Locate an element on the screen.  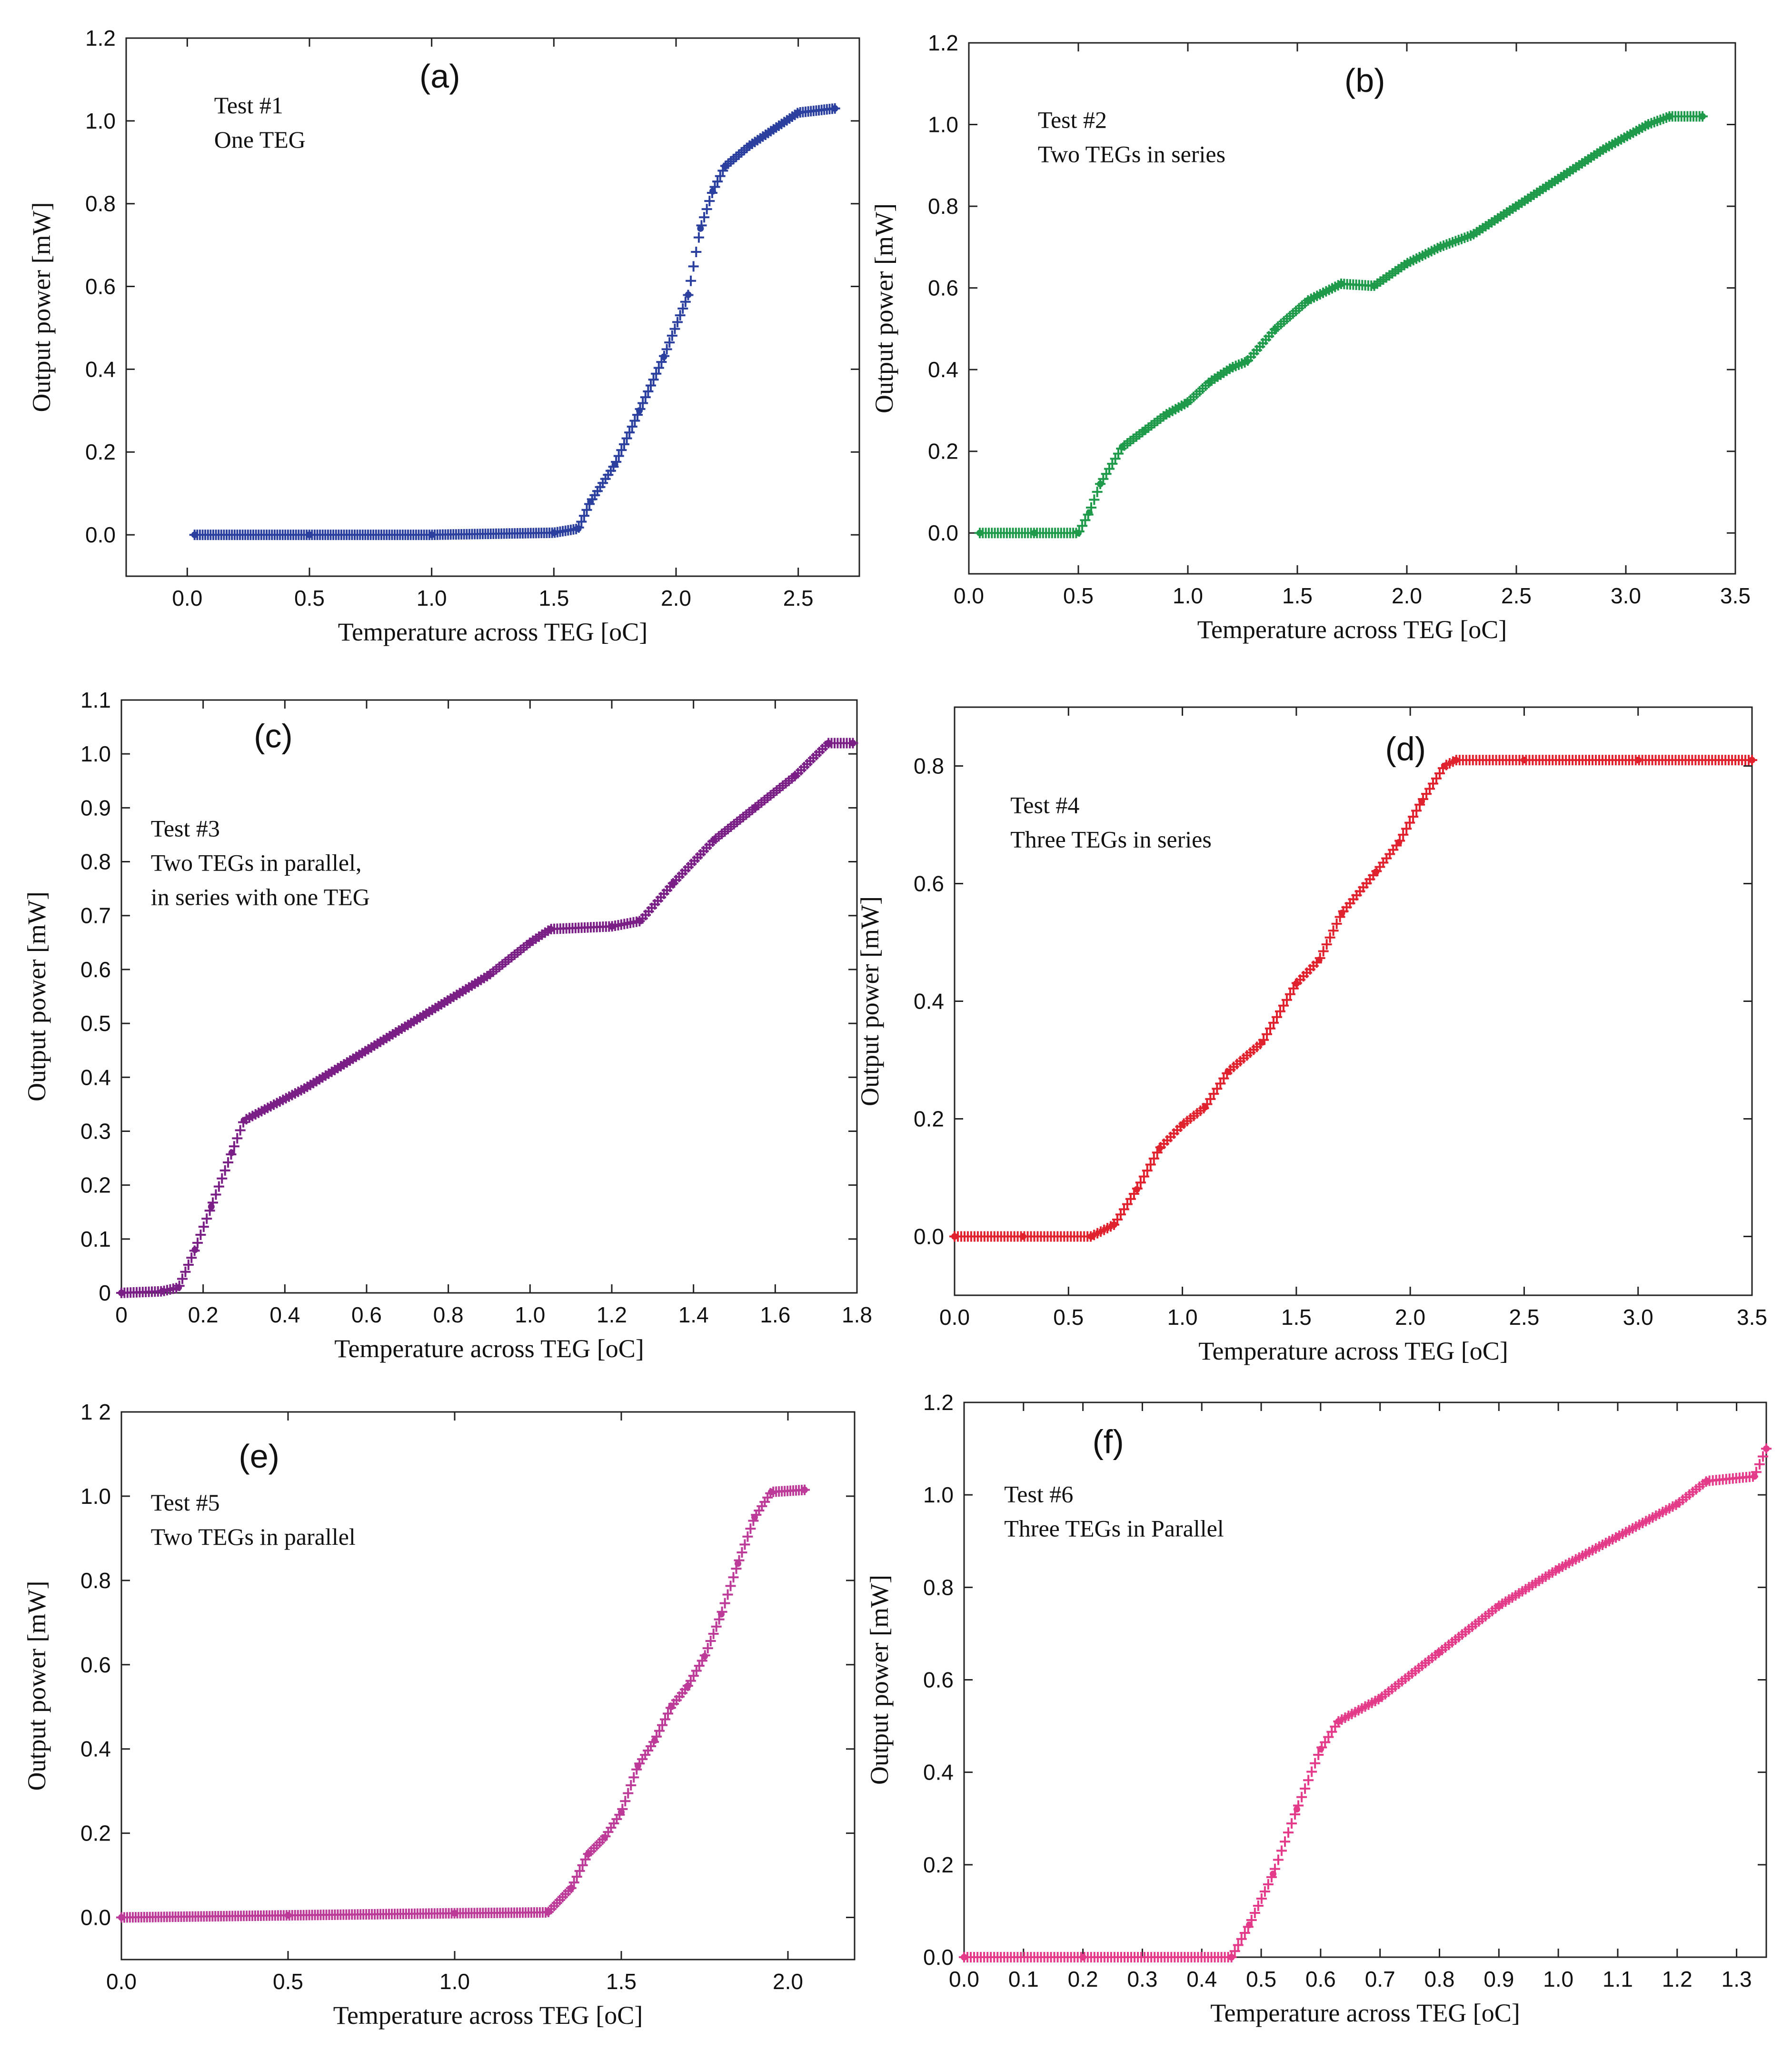
y-tick-label: 1 2 is located at coordinates (95, 1412).